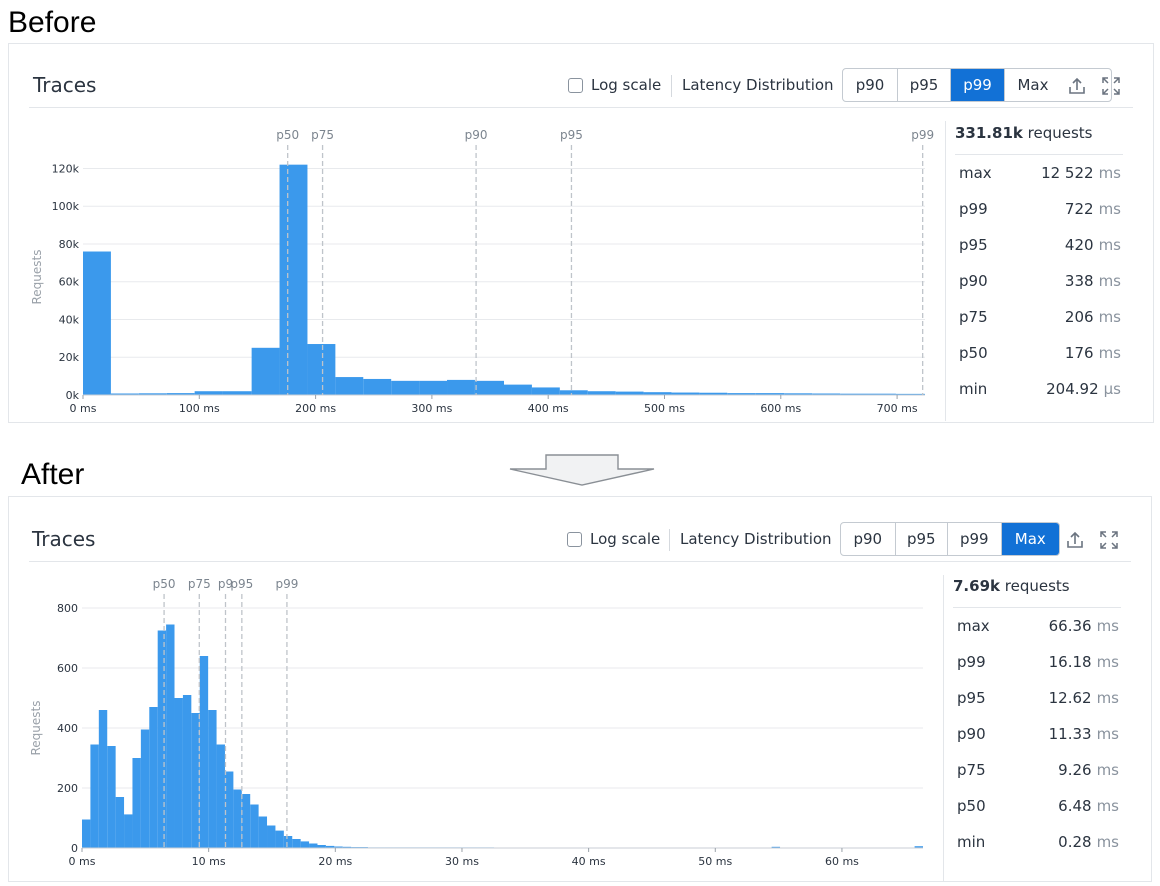 The image size is (1160, 886). What do you see at coordinates (69, 244) in the screenshot?
I see `y-tick-label: 80k` at bounding box center [69, 244].